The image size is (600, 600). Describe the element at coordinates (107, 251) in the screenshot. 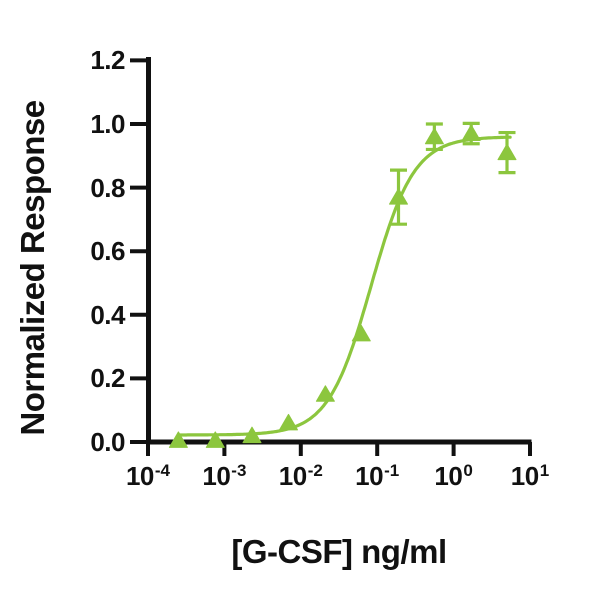

I see `y-tick-label: 0.6` at that location.